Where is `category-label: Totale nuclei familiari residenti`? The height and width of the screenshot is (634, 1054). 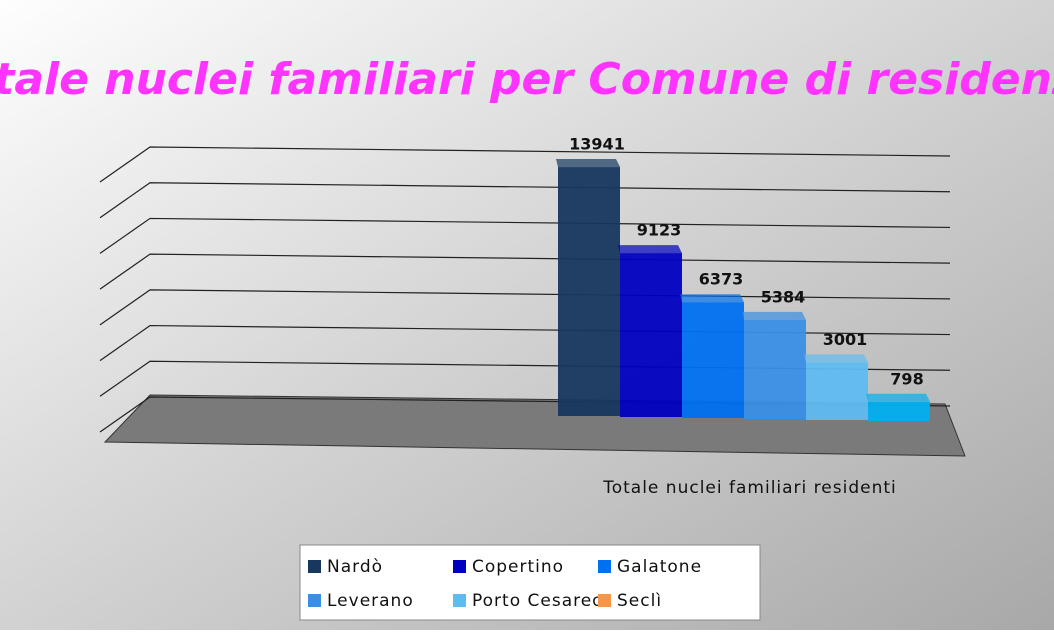 category-label: Totale nuclei familiari residenti is located at coordinates (749, 488).